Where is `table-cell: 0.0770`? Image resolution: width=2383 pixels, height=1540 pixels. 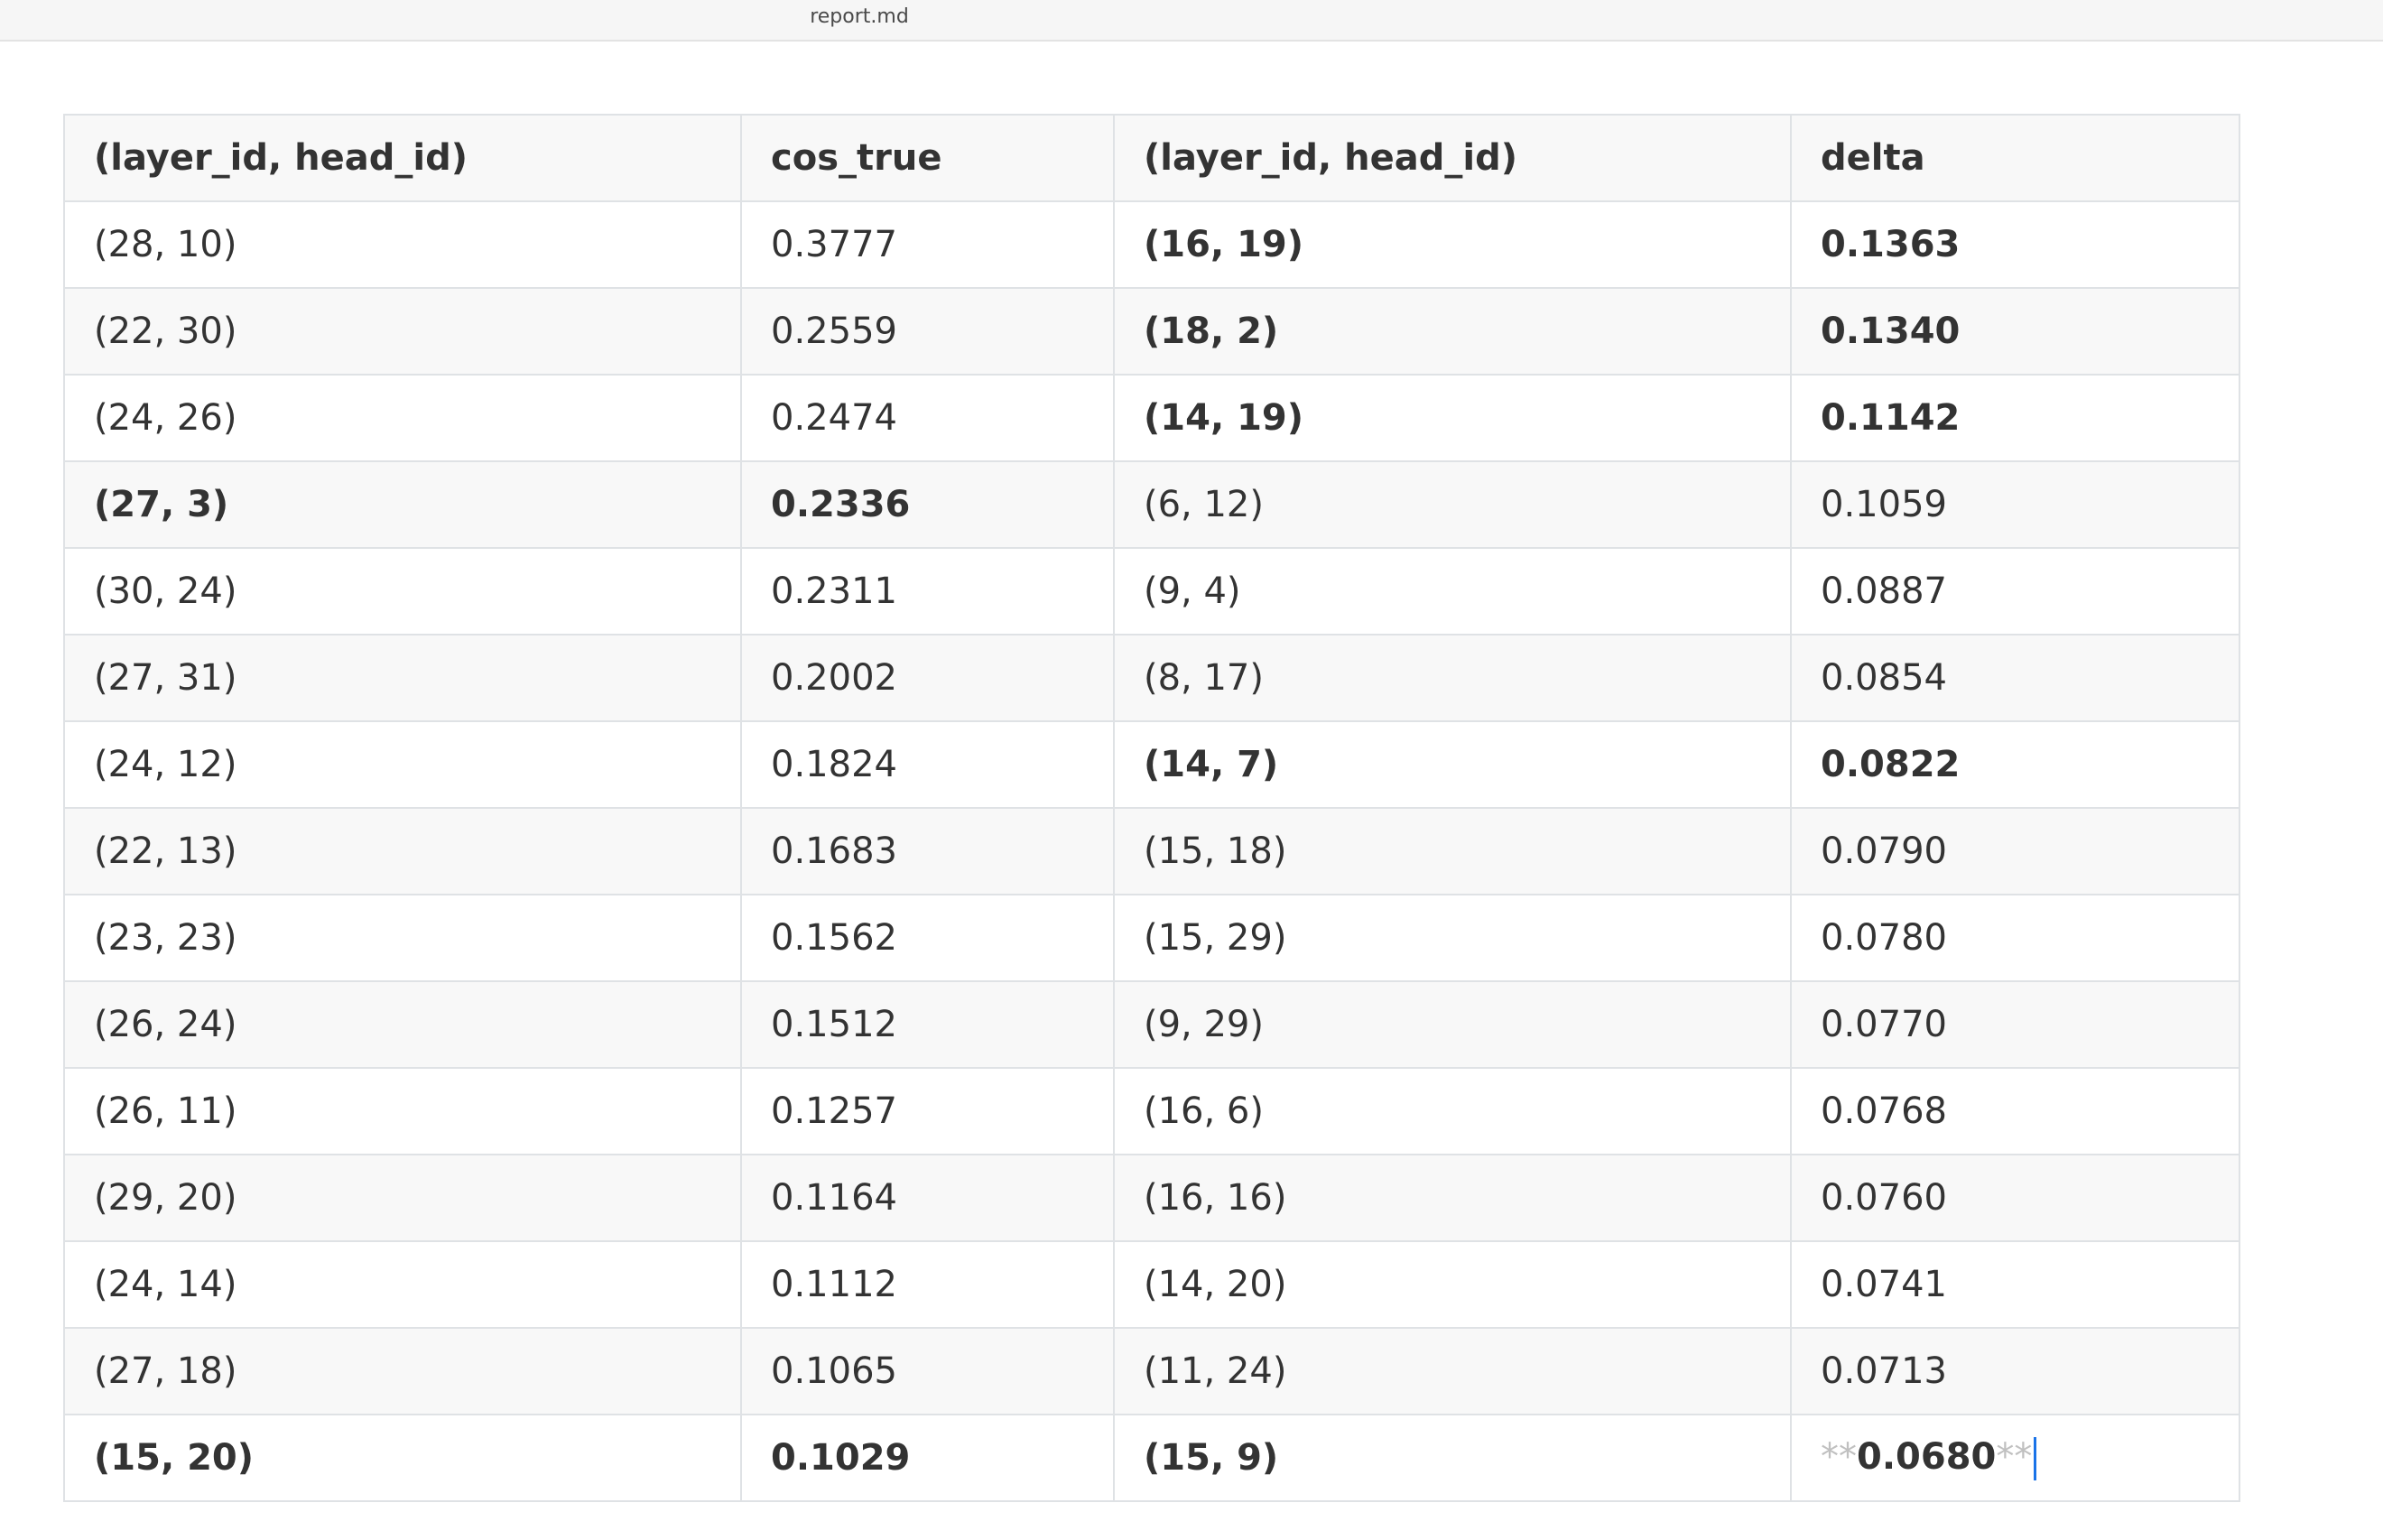 table-cell: 0.0770 is located at coordinates (2015, 1024).